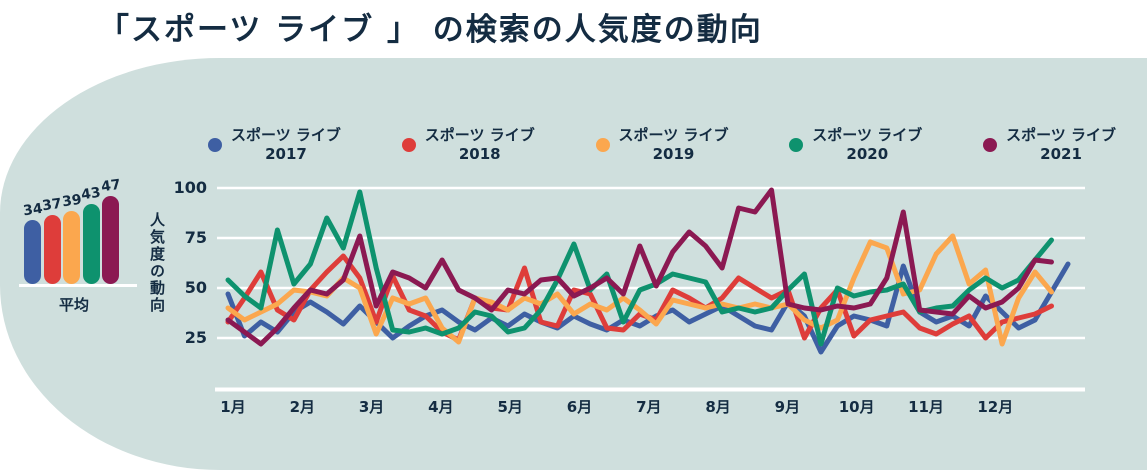 This screenshot has width=1147, height=470. Describe the element at coordinates (195, 337) in the screenshot. I see `y-tick-25: 25` at that location.